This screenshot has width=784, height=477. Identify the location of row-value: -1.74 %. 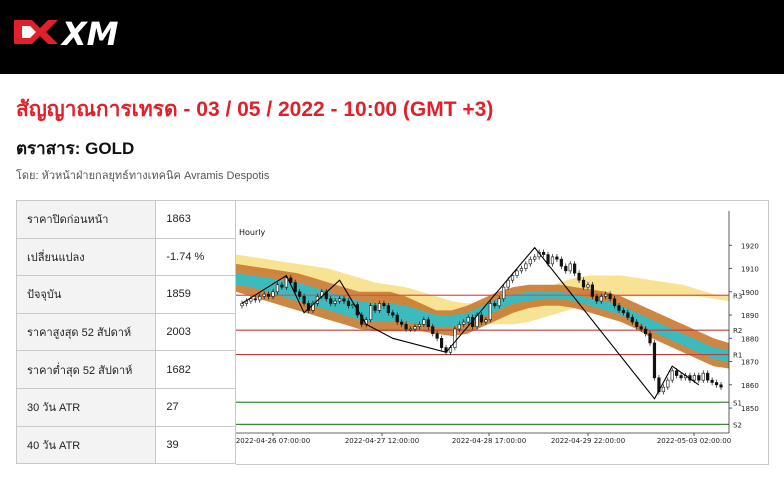
(195, 257).